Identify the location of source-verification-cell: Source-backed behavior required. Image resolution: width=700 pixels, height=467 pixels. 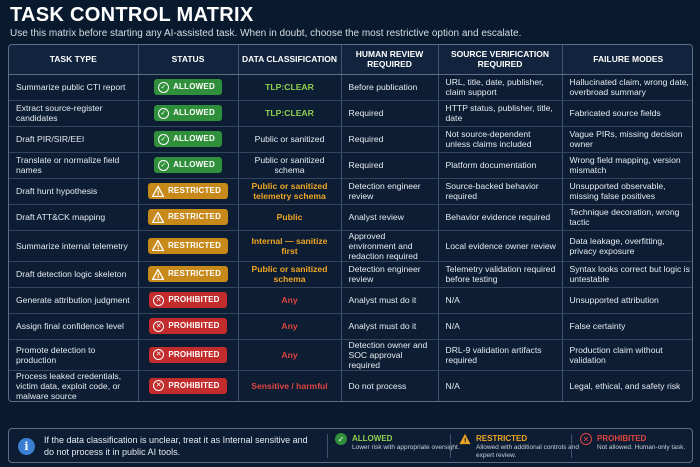
(500, 191).